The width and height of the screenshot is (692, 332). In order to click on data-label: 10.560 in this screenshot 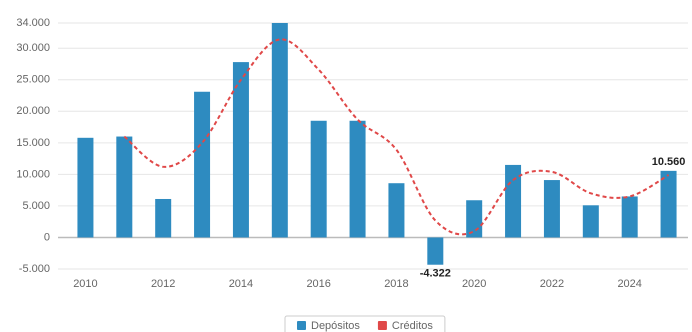, I will do `click(669, 162)`.